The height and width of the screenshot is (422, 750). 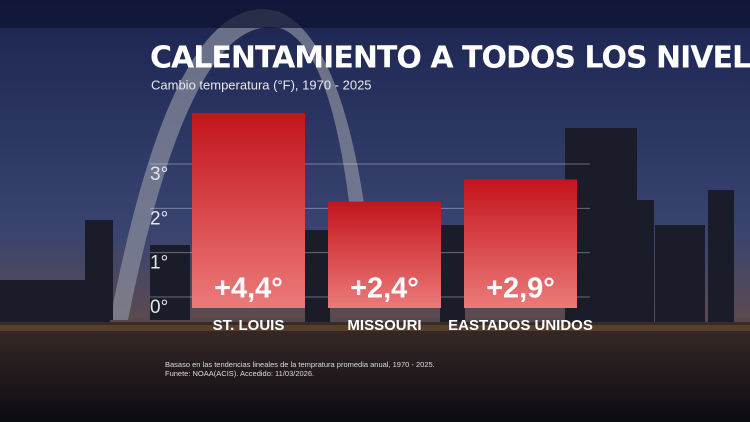 What do you see at coordinates (248, 289) in the screenshot?
I see `value-label: +4,4°` at bounding box center [248, 289].